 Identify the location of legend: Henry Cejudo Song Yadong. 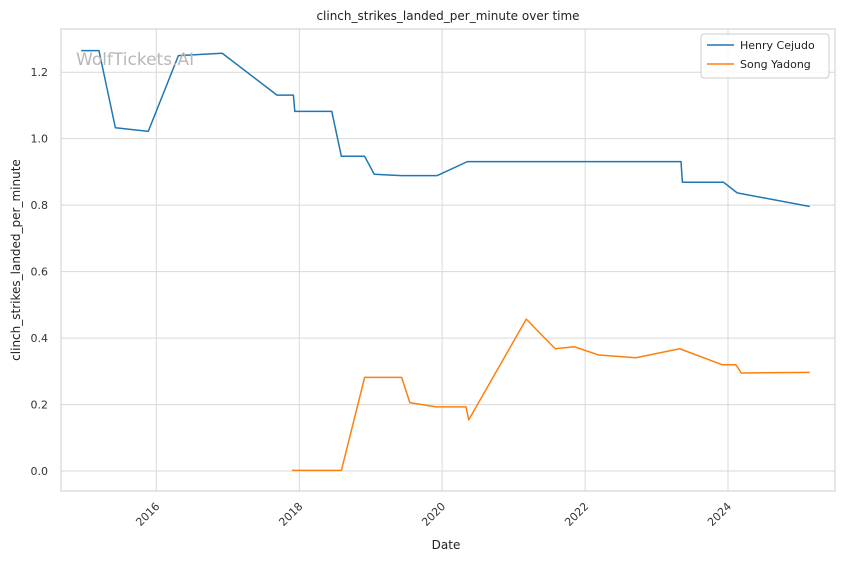
(765, 56).